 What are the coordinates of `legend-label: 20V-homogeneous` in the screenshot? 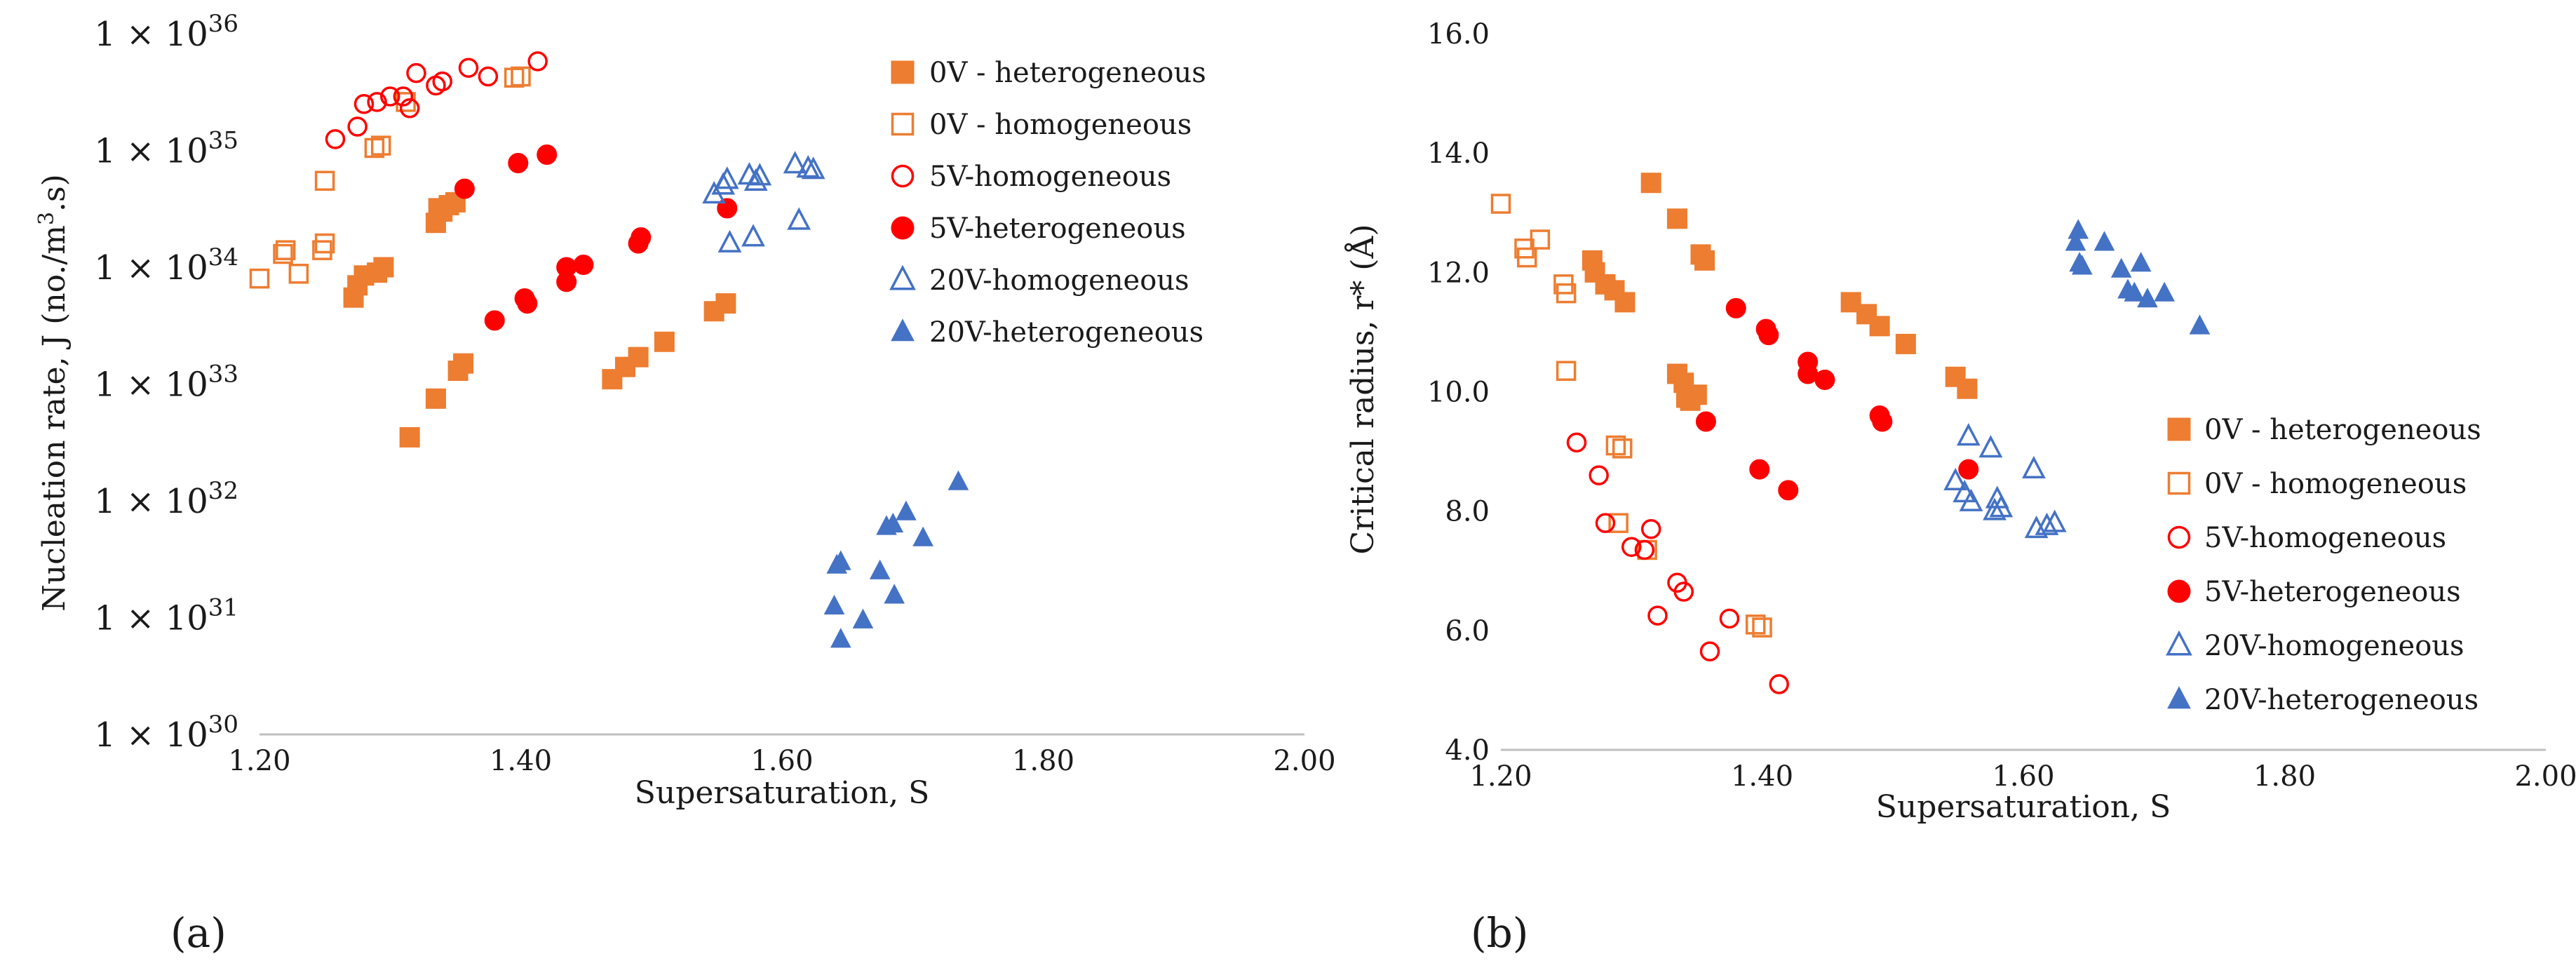 It's located at (2334, 646).